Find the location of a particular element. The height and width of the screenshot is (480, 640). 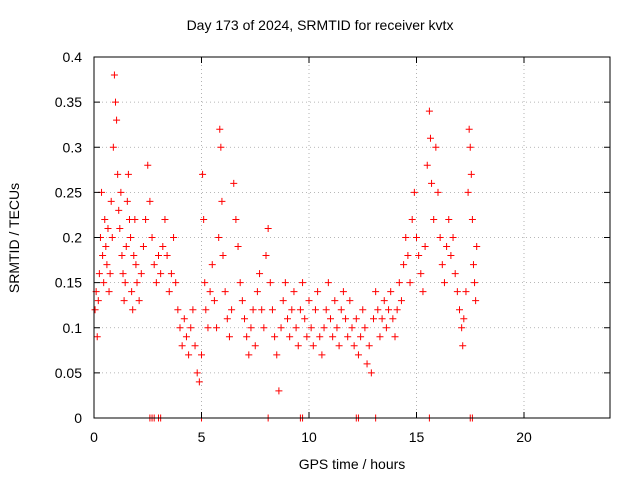

y-tick-label: 0.35 is located at coordinates (68, 102).